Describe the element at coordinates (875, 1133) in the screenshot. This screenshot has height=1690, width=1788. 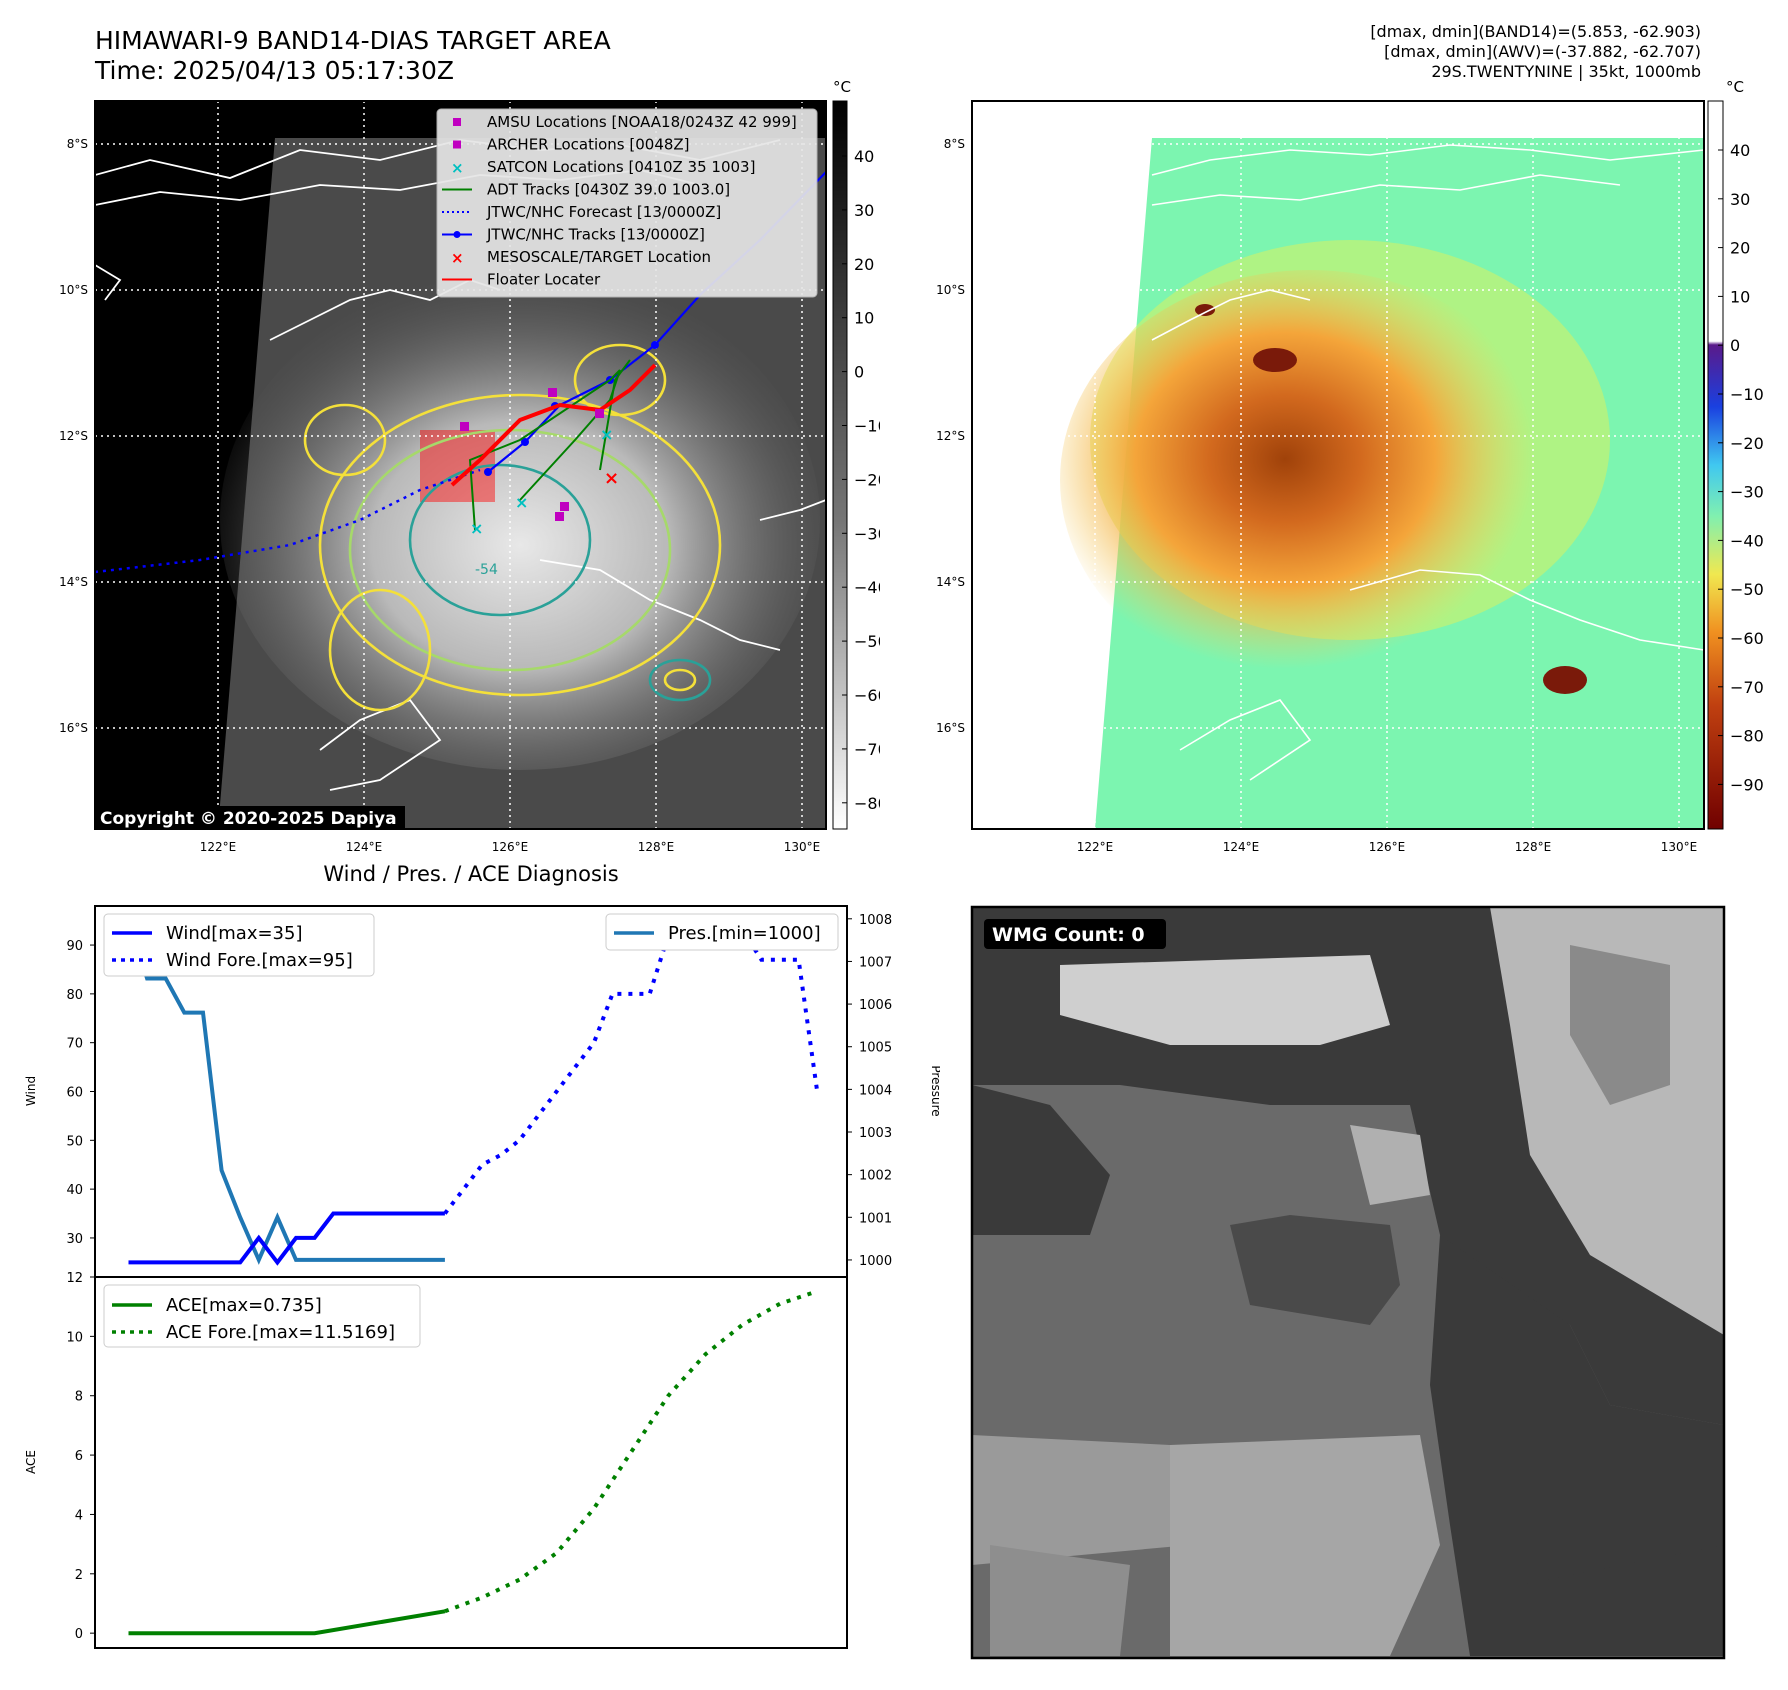
I see `pressure-tick: 1003` at that location.